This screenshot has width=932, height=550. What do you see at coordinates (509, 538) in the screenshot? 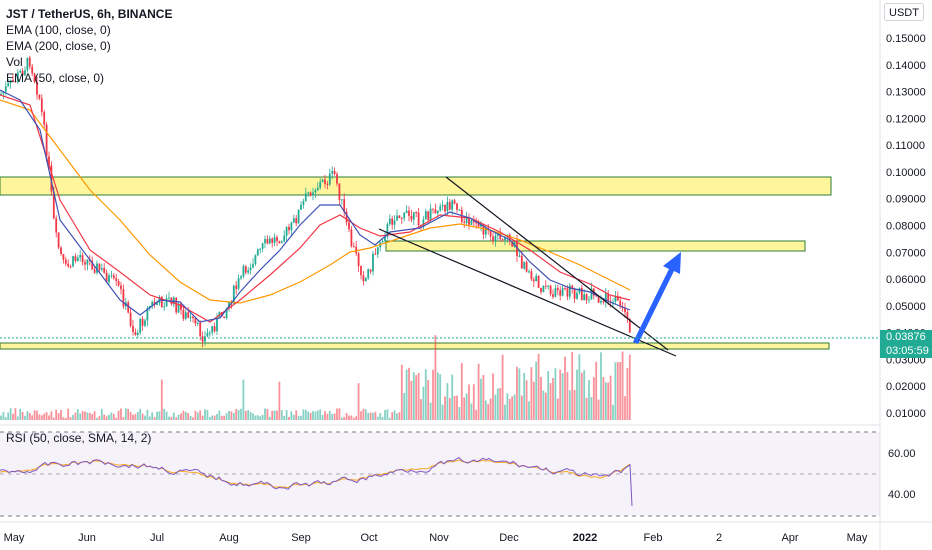
I see `time-axis-label: Dec` at bounding box center [509, 538].